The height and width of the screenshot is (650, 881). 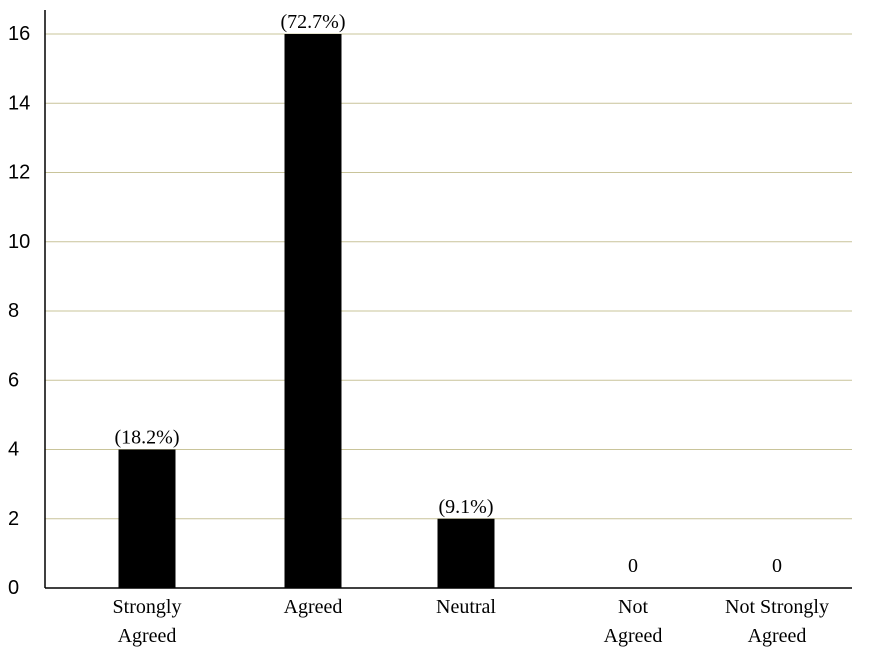 What do you see at coordinates (19, 173) in the screenshot?
I see `y-tick-label: 12` at bounding box center [19, 173].